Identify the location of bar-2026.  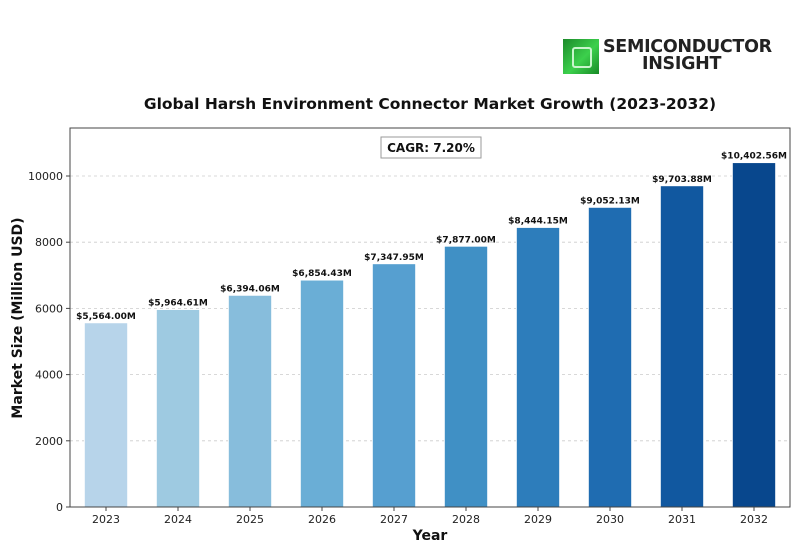
(321, 393).